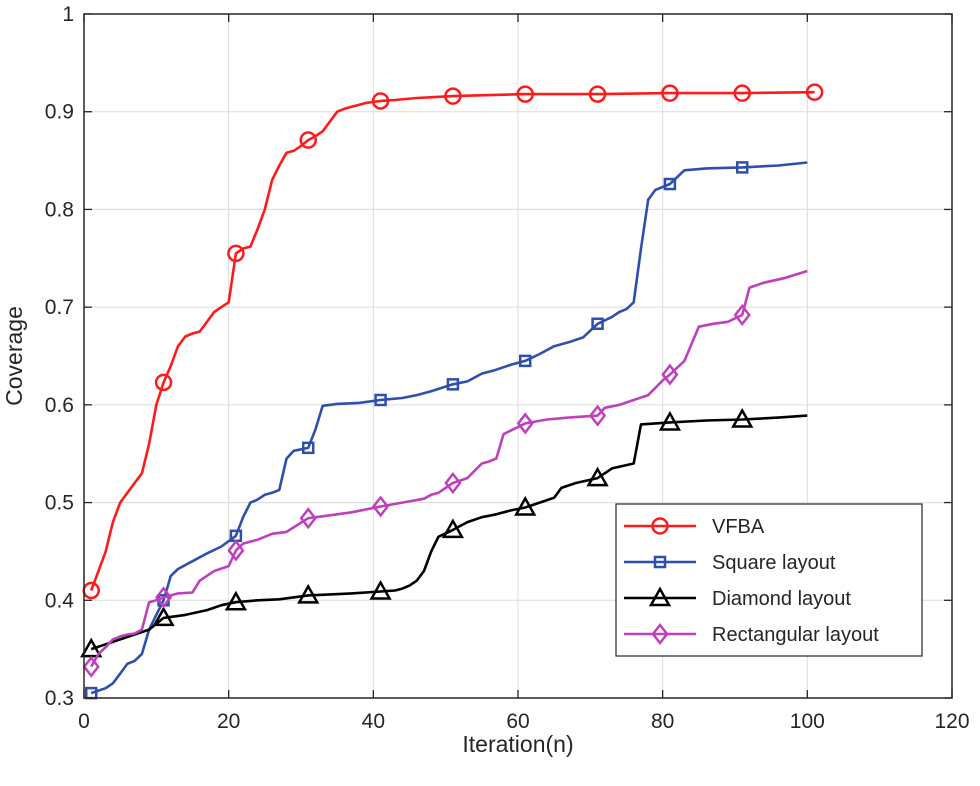 The height and width of the screenshot is (786, 980). What do you see at coordinates (795, 635) in the screenshot?
I see `legend-label: Rectangular layout` at bounding box center [795, 635].